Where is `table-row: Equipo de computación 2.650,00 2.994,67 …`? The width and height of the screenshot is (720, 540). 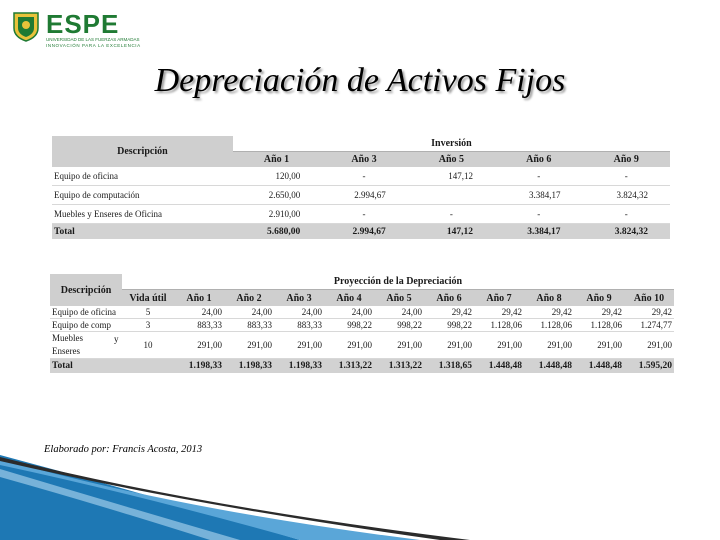 table-row: Equipo de computación 2.650,00 2.994,67 … is located at coordinates (361, 195).